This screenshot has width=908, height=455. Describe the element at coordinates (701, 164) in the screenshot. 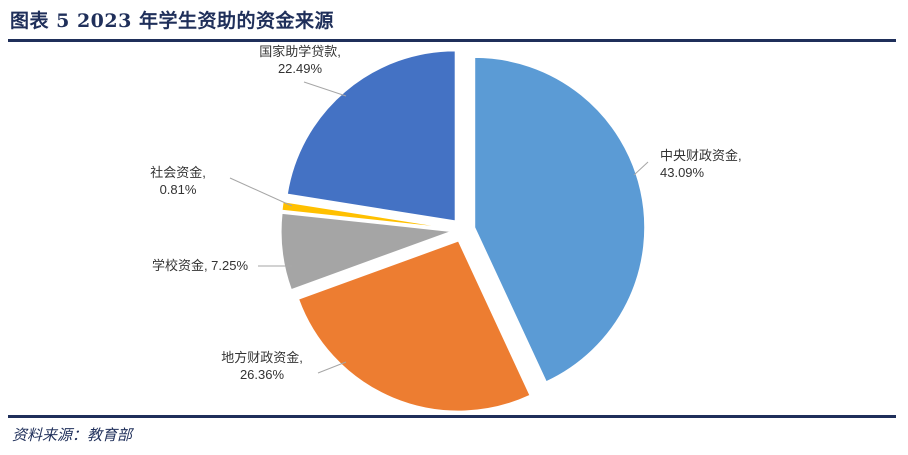

I see `slice-label: 中央财政资金, 43.09%` at that location.